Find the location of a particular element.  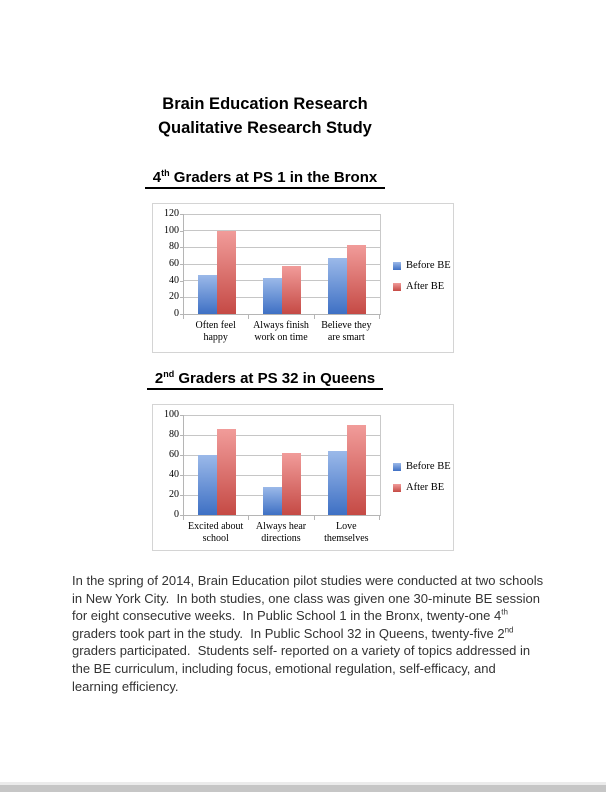

chart1-heading: 4th Graders at PS 1 in the Bronx is located at coordinates (265, 179).